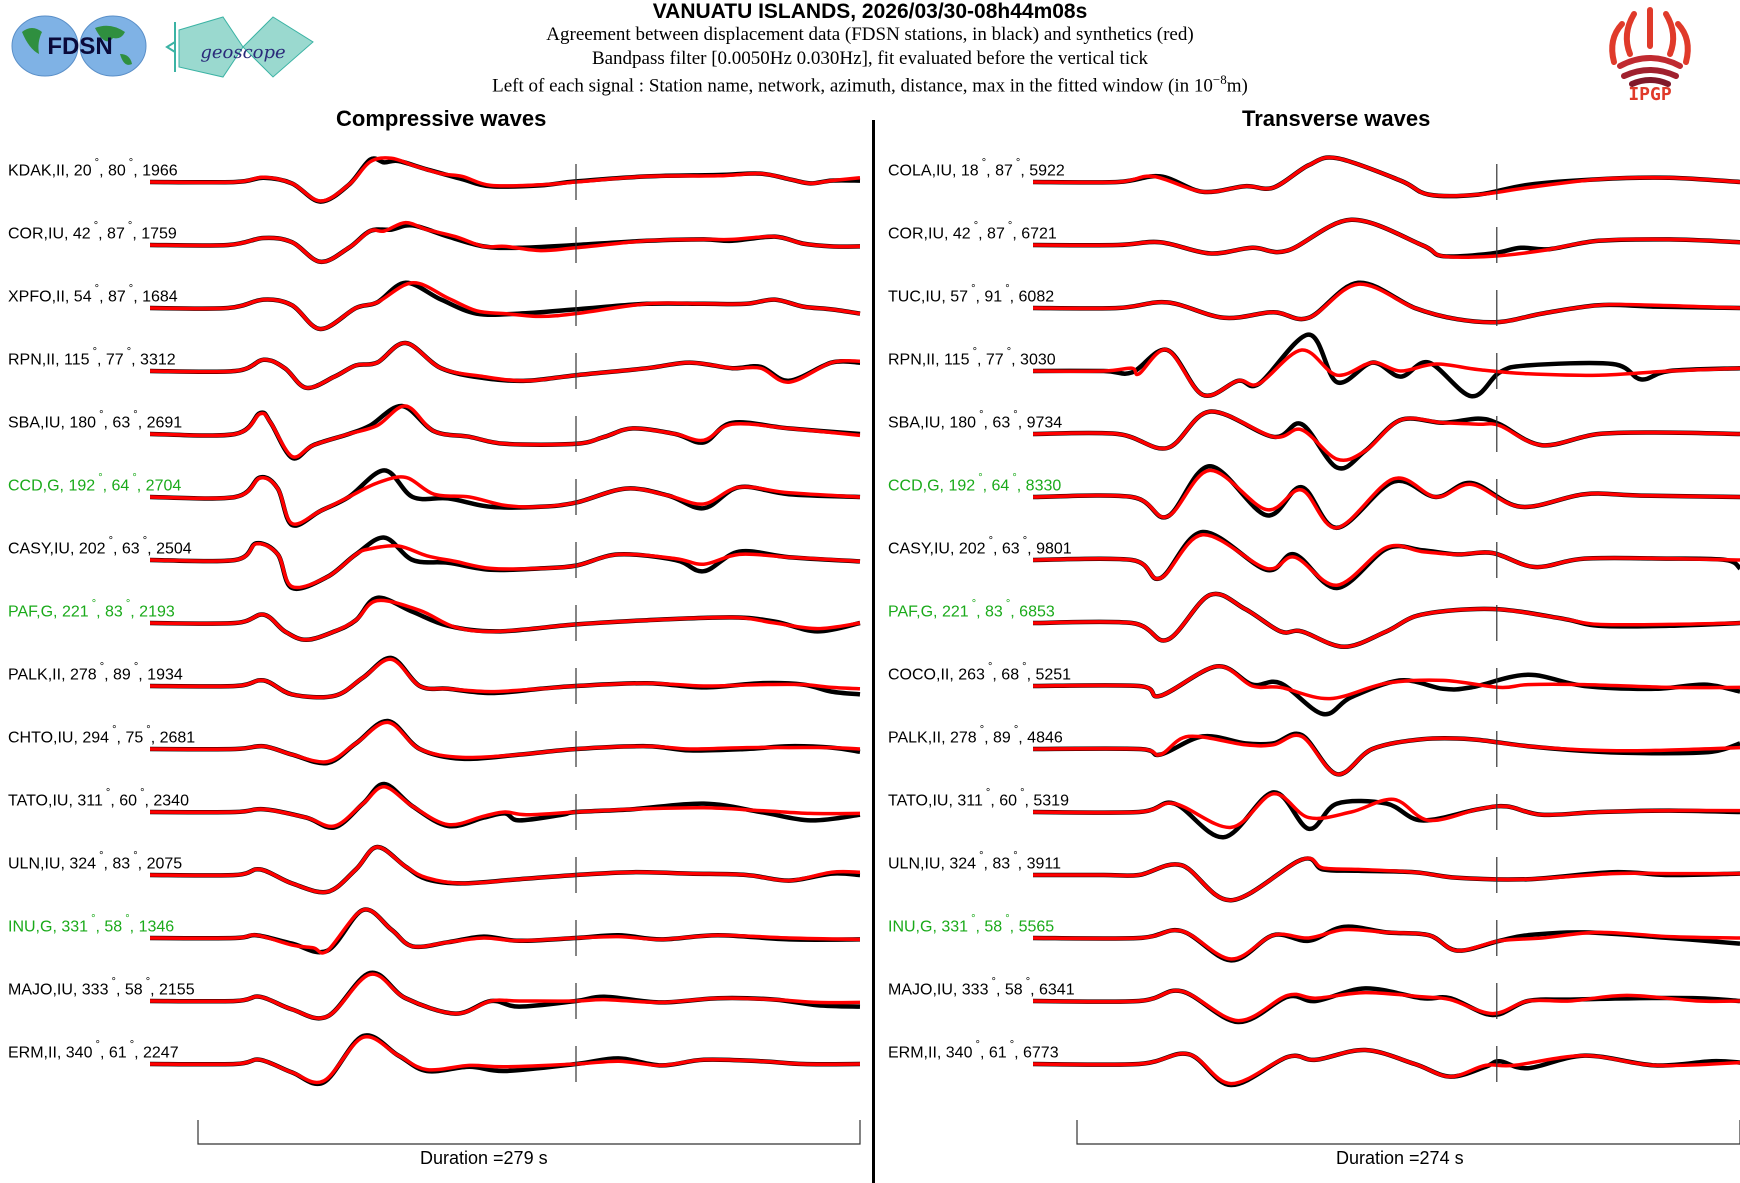  Describe the element at coordinates (970, 801) in the screenshot. I see `label-azimuth: 311` at that location.